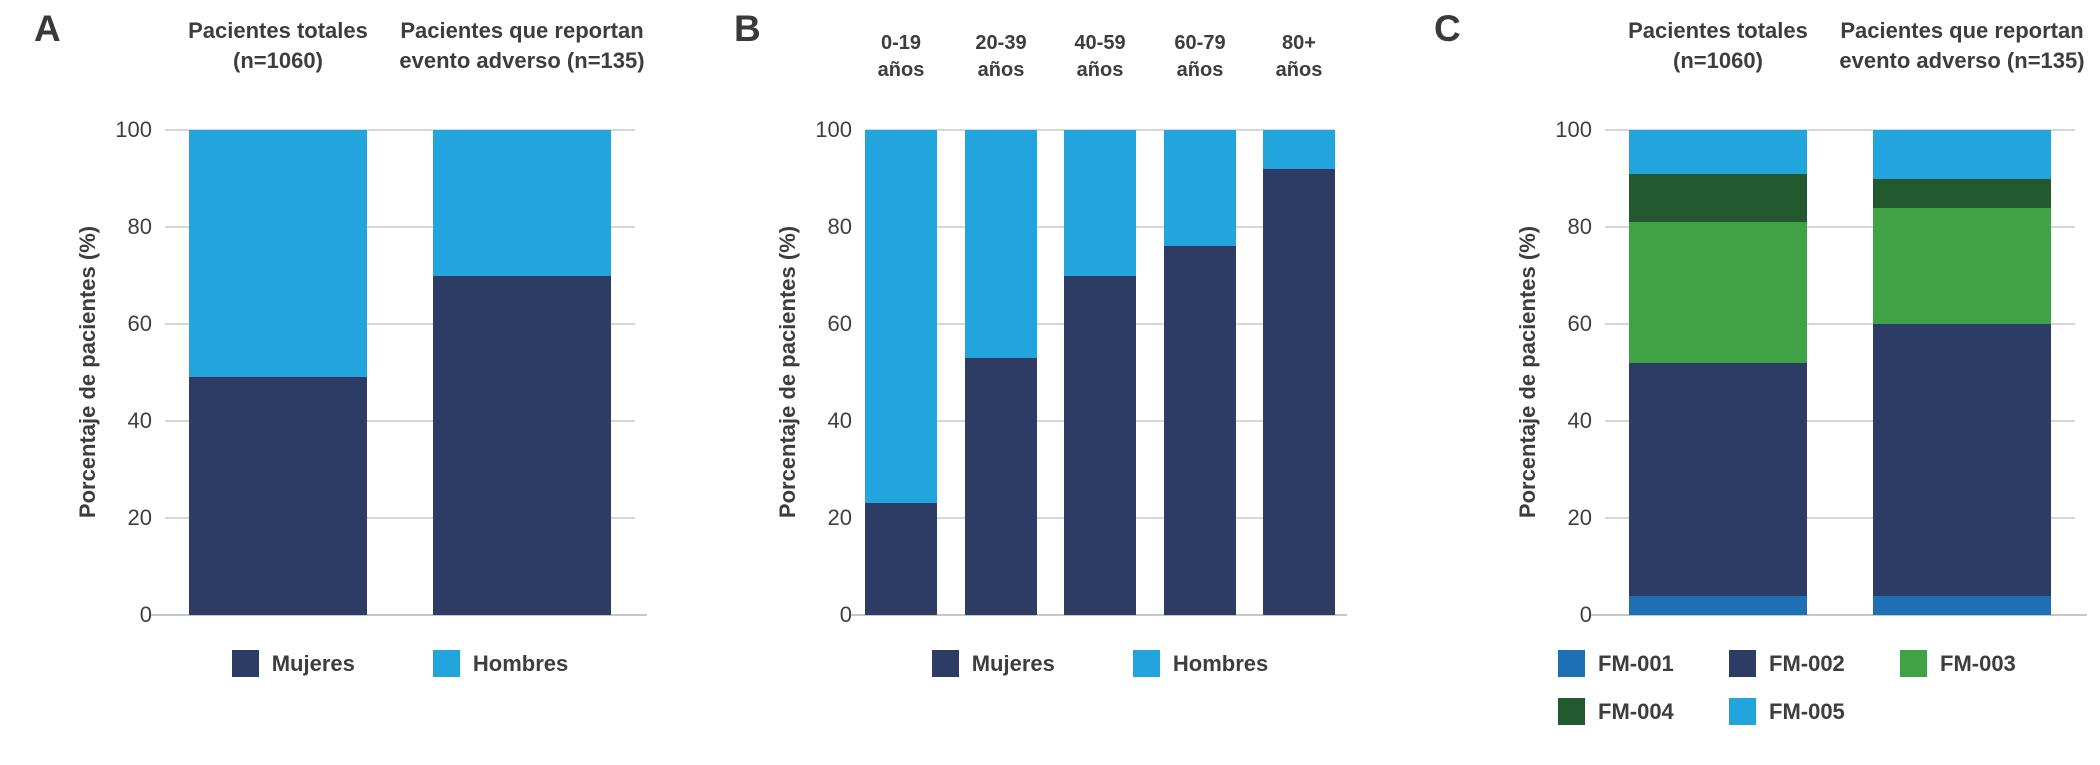 The image size is (2100, 765). Describe the element at coordinates (1447, 28) in the screenshot. I see `panel-letter-c: C` at that location.